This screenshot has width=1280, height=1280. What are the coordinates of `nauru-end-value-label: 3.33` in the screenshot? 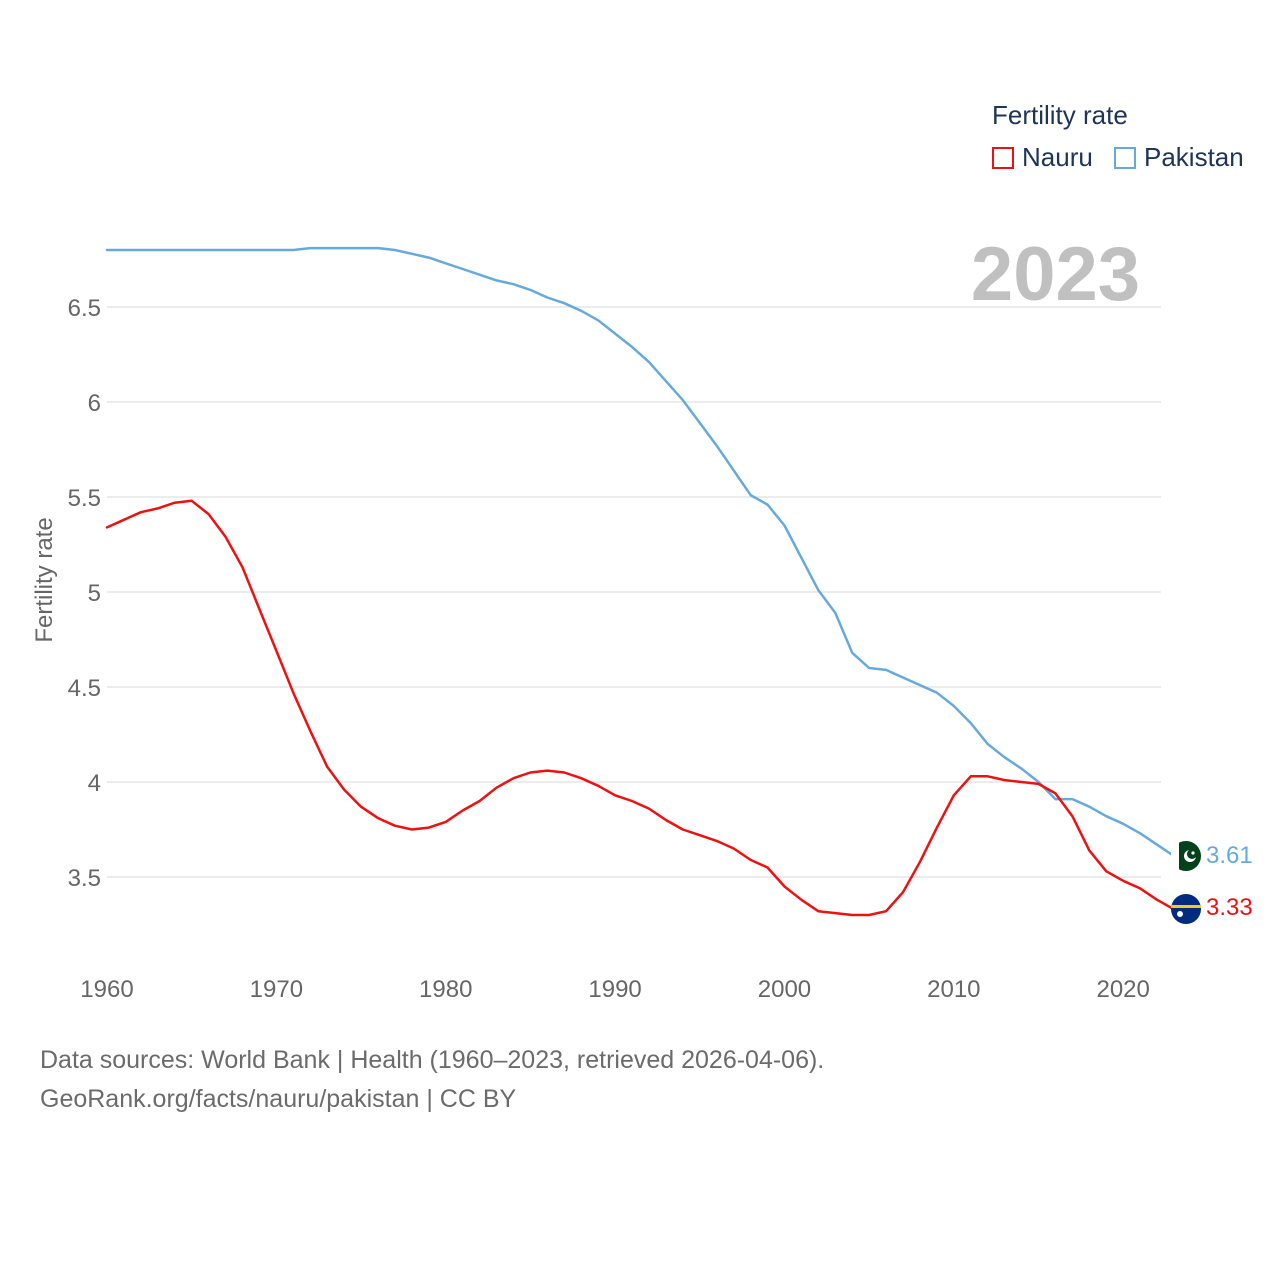 It's located at (1229, 907).